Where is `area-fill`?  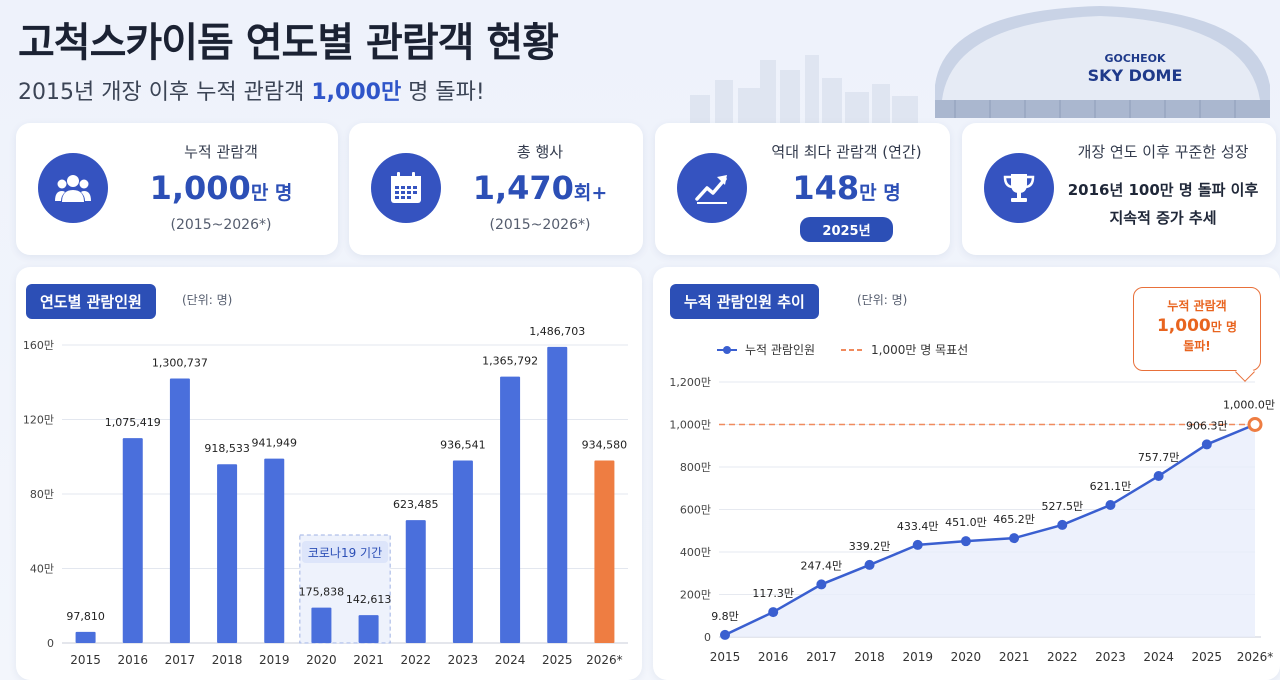 area-fill is located at coordinates (990, 530).